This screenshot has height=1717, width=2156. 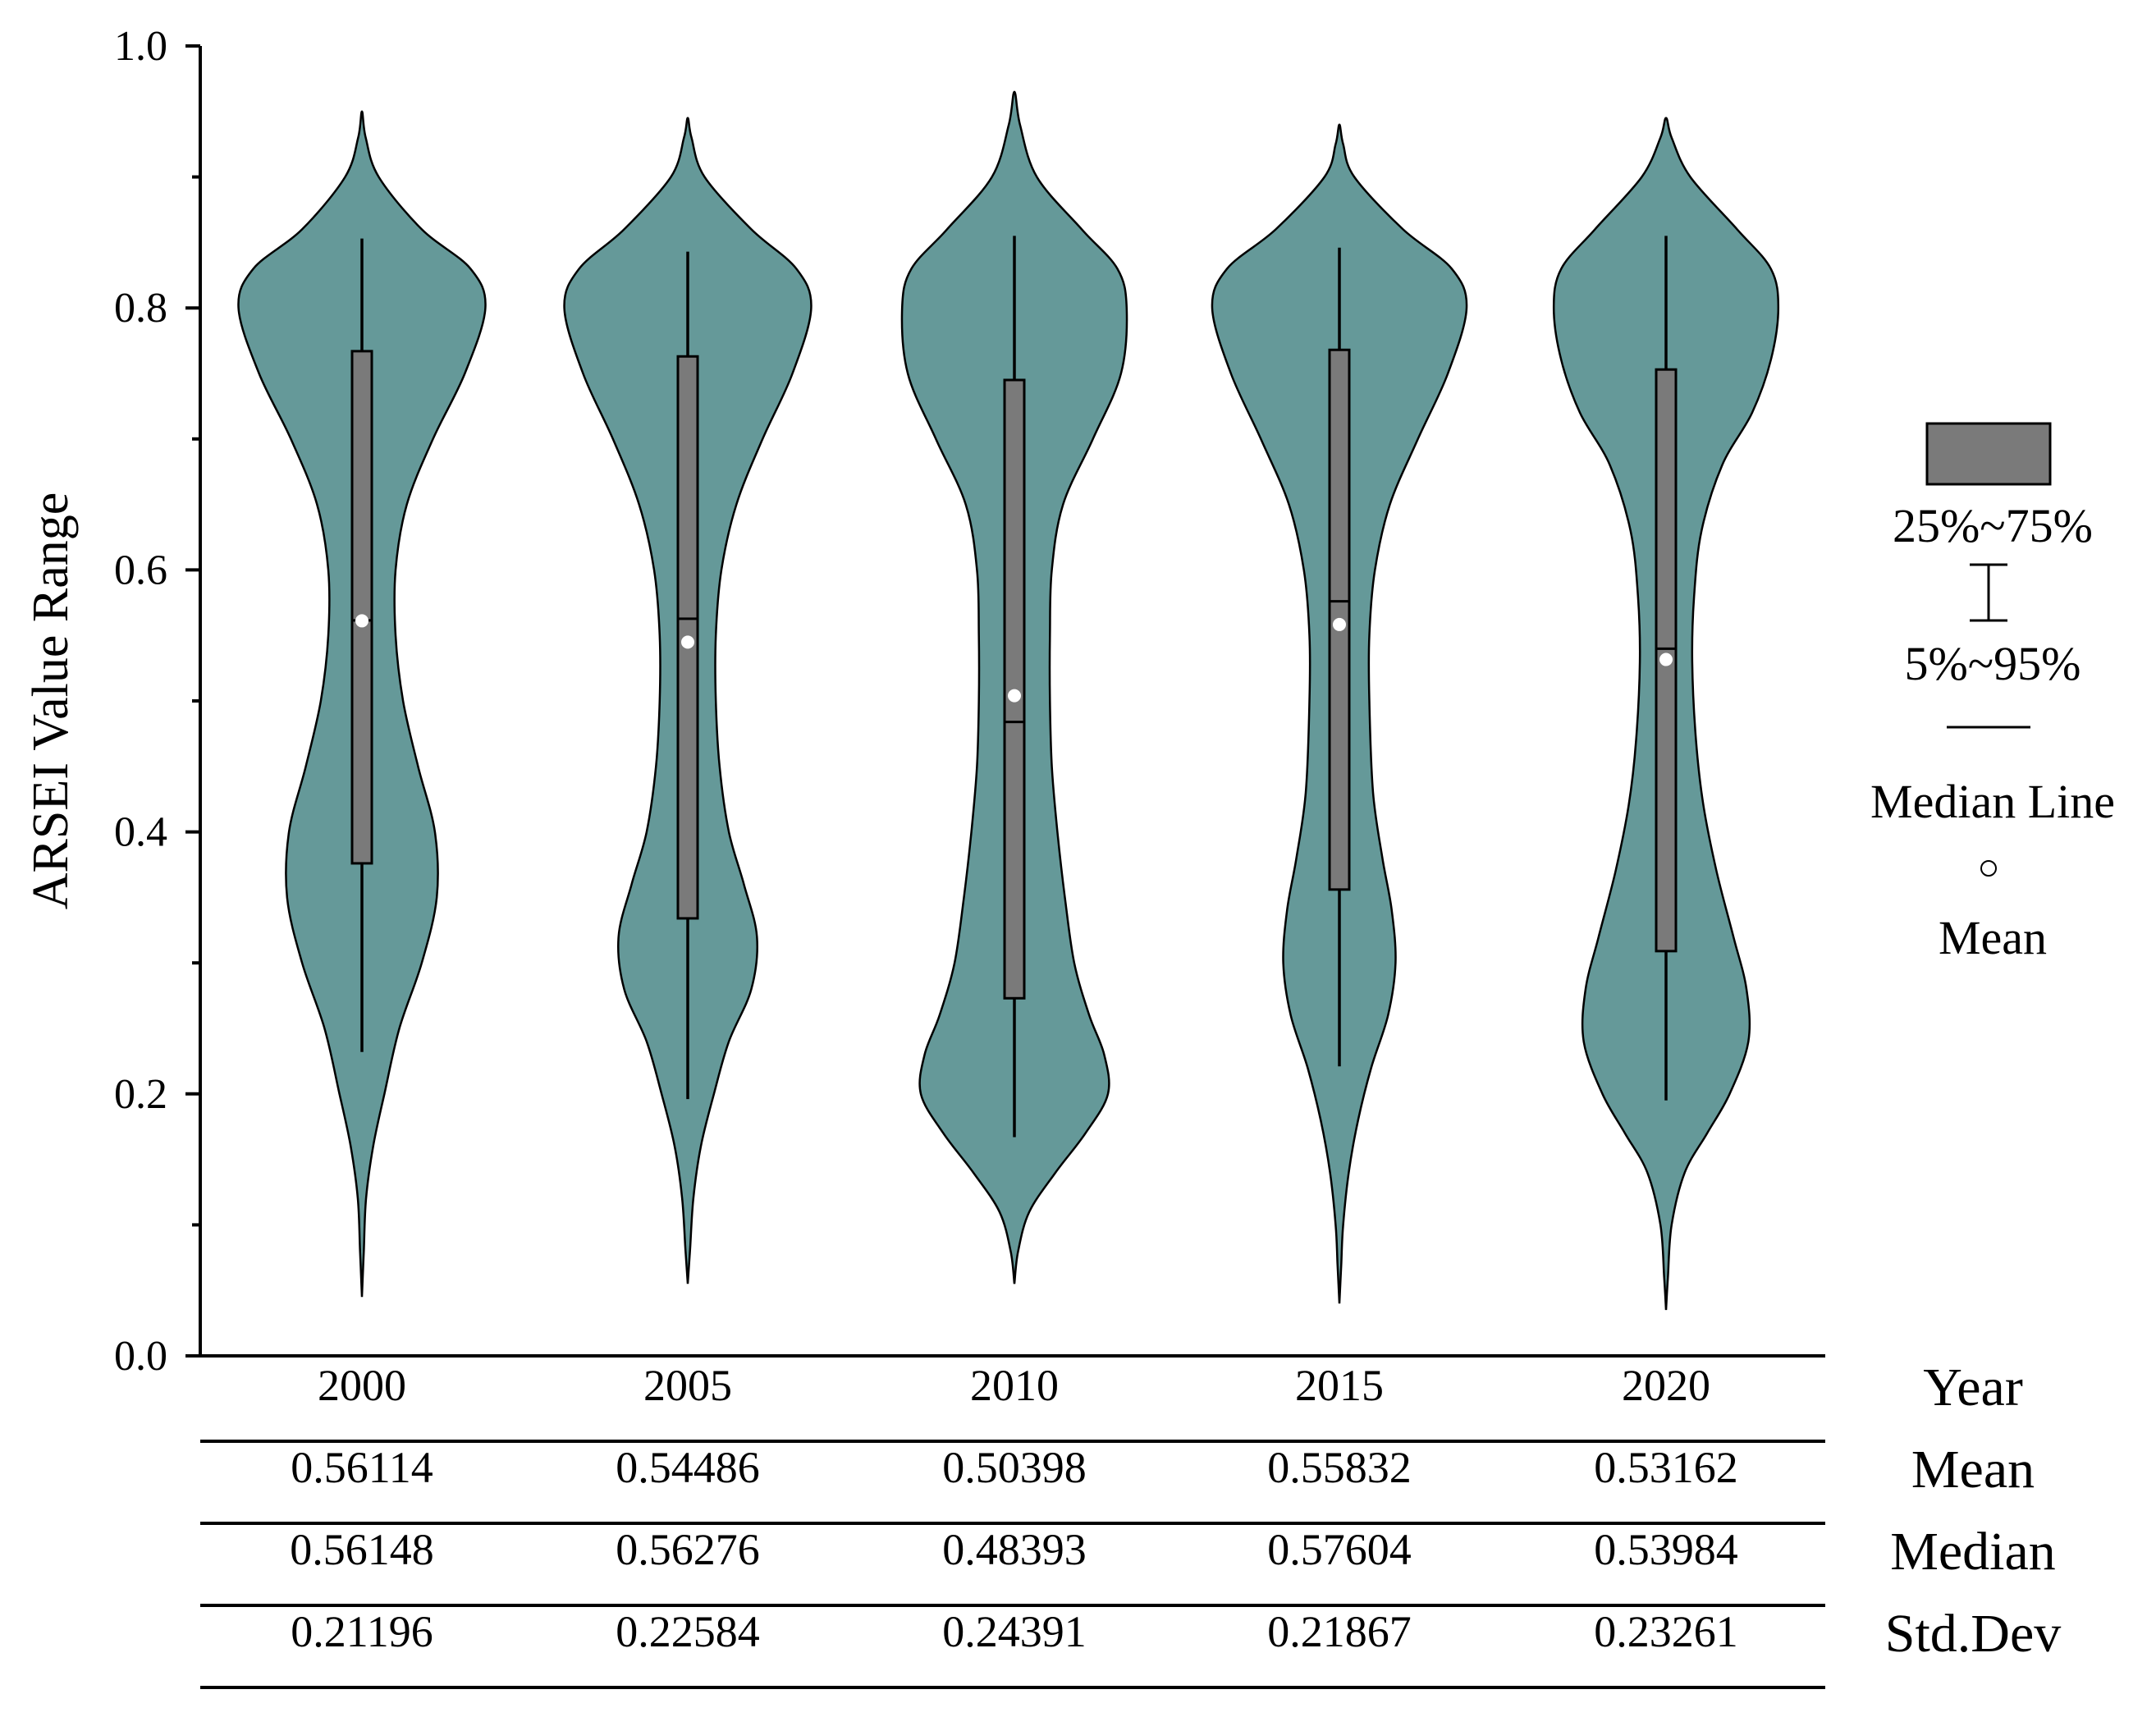 What do you see at coordinates (1666, 1385) in the screenshot?
I see `table-cell-year: 2020` at bounding box center [1666, 1385].